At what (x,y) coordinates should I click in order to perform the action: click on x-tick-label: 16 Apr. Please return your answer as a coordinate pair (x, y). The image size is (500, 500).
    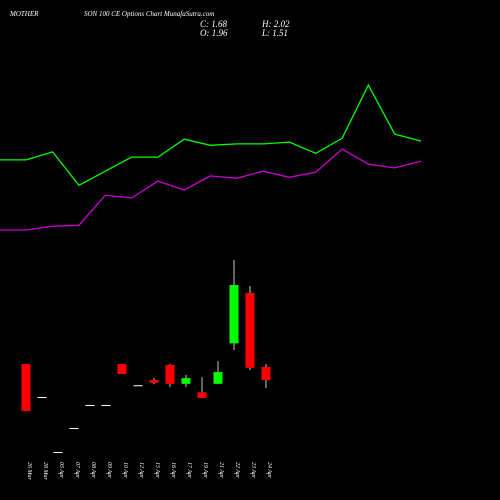
    Looking at the image, I should click on (173, 470).